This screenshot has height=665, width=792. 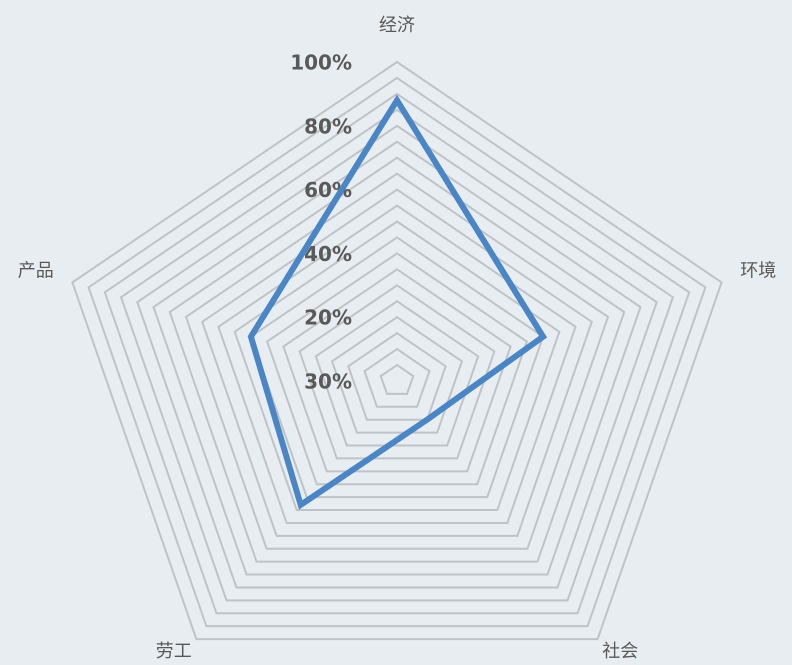 What do you see at coordinates (328, 126) in the screenshot?
I see `tick-label: 80%` at bounding box center [328, 126].